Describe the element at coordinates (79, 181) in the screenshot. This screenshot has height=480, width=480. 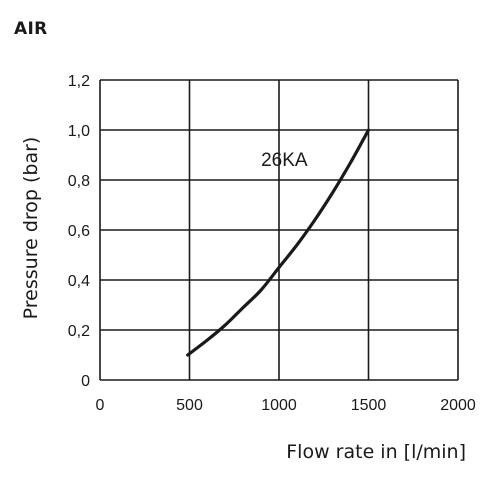
I see `y-tick-label: 0,8` at that location.